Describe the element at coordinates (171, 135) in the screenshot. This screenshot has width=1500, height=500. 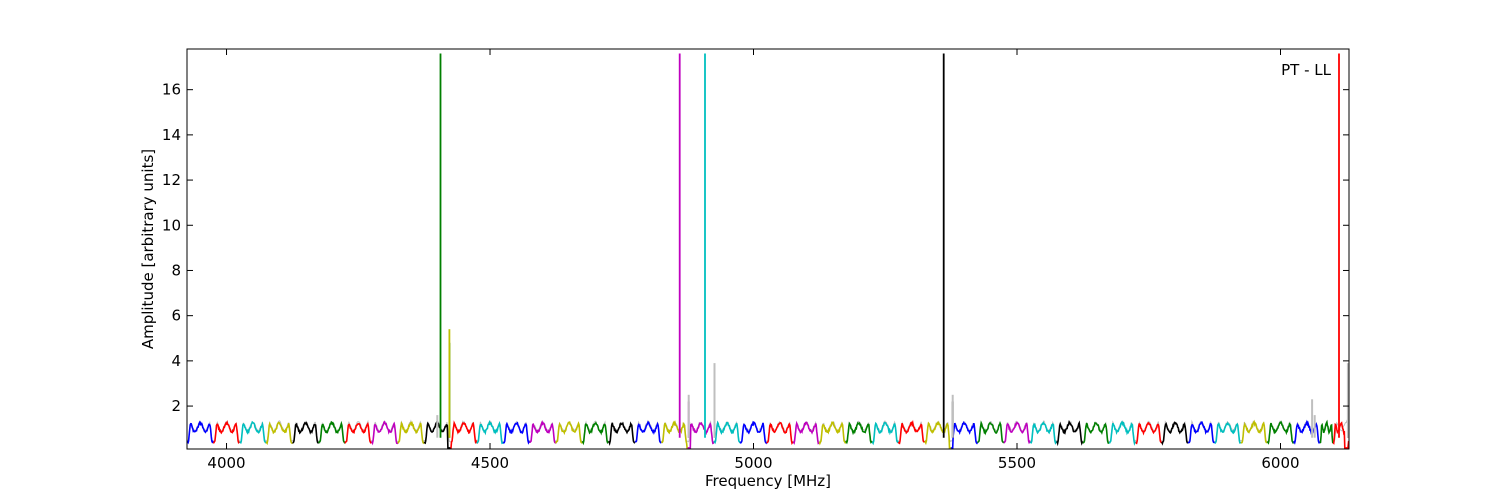
I see `y-tick-label: 14` at that location.